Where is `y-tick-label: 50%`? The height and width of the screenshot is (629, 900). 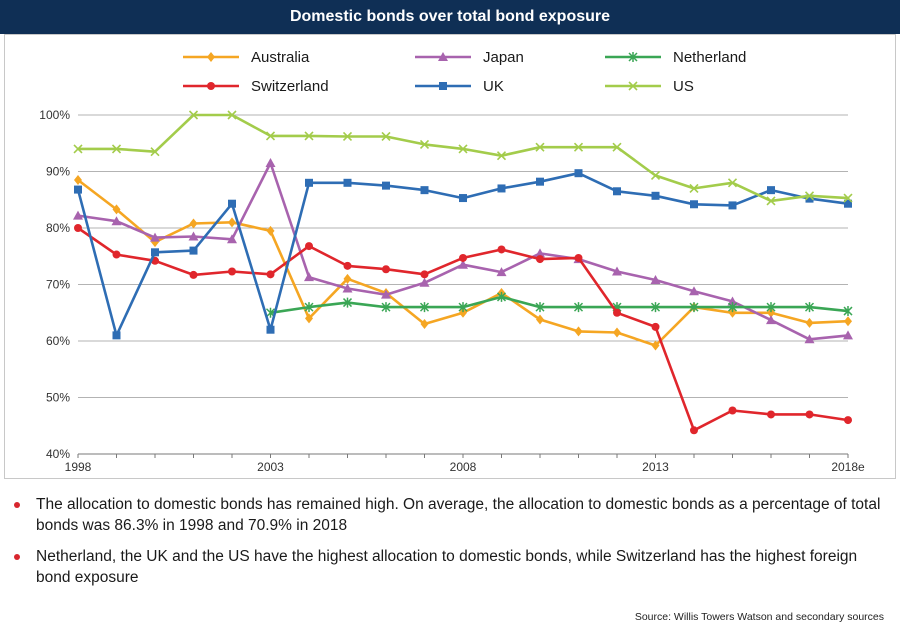 y-tick-label: 50% is located at coordinates (58, 398).